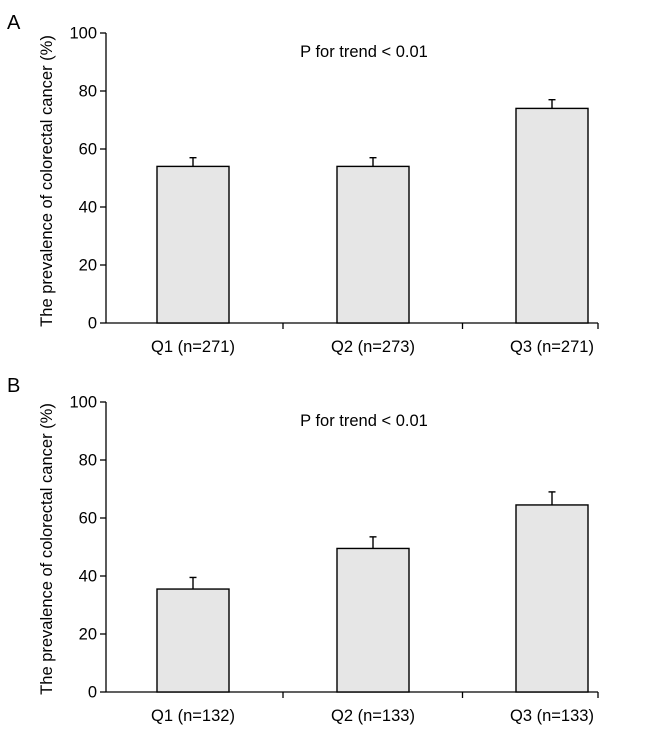 The image size is (648, 731). Describe the element at coordinates (373, 347) in the screenshot. I see `x-tick-label: Q2 (n=273)` at that location.